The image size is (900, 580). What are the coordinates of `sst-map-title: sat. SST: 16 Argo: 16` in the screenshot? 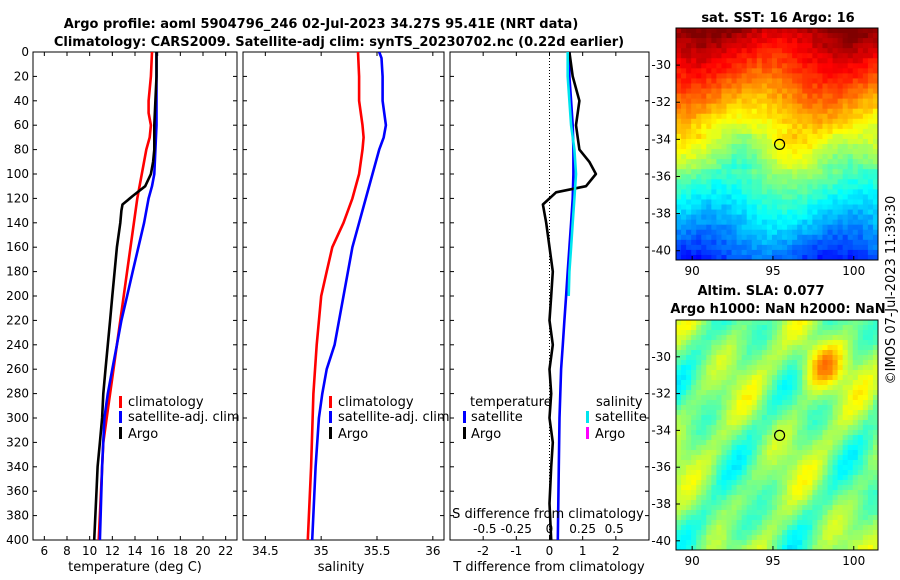 It's located at (777, 18).